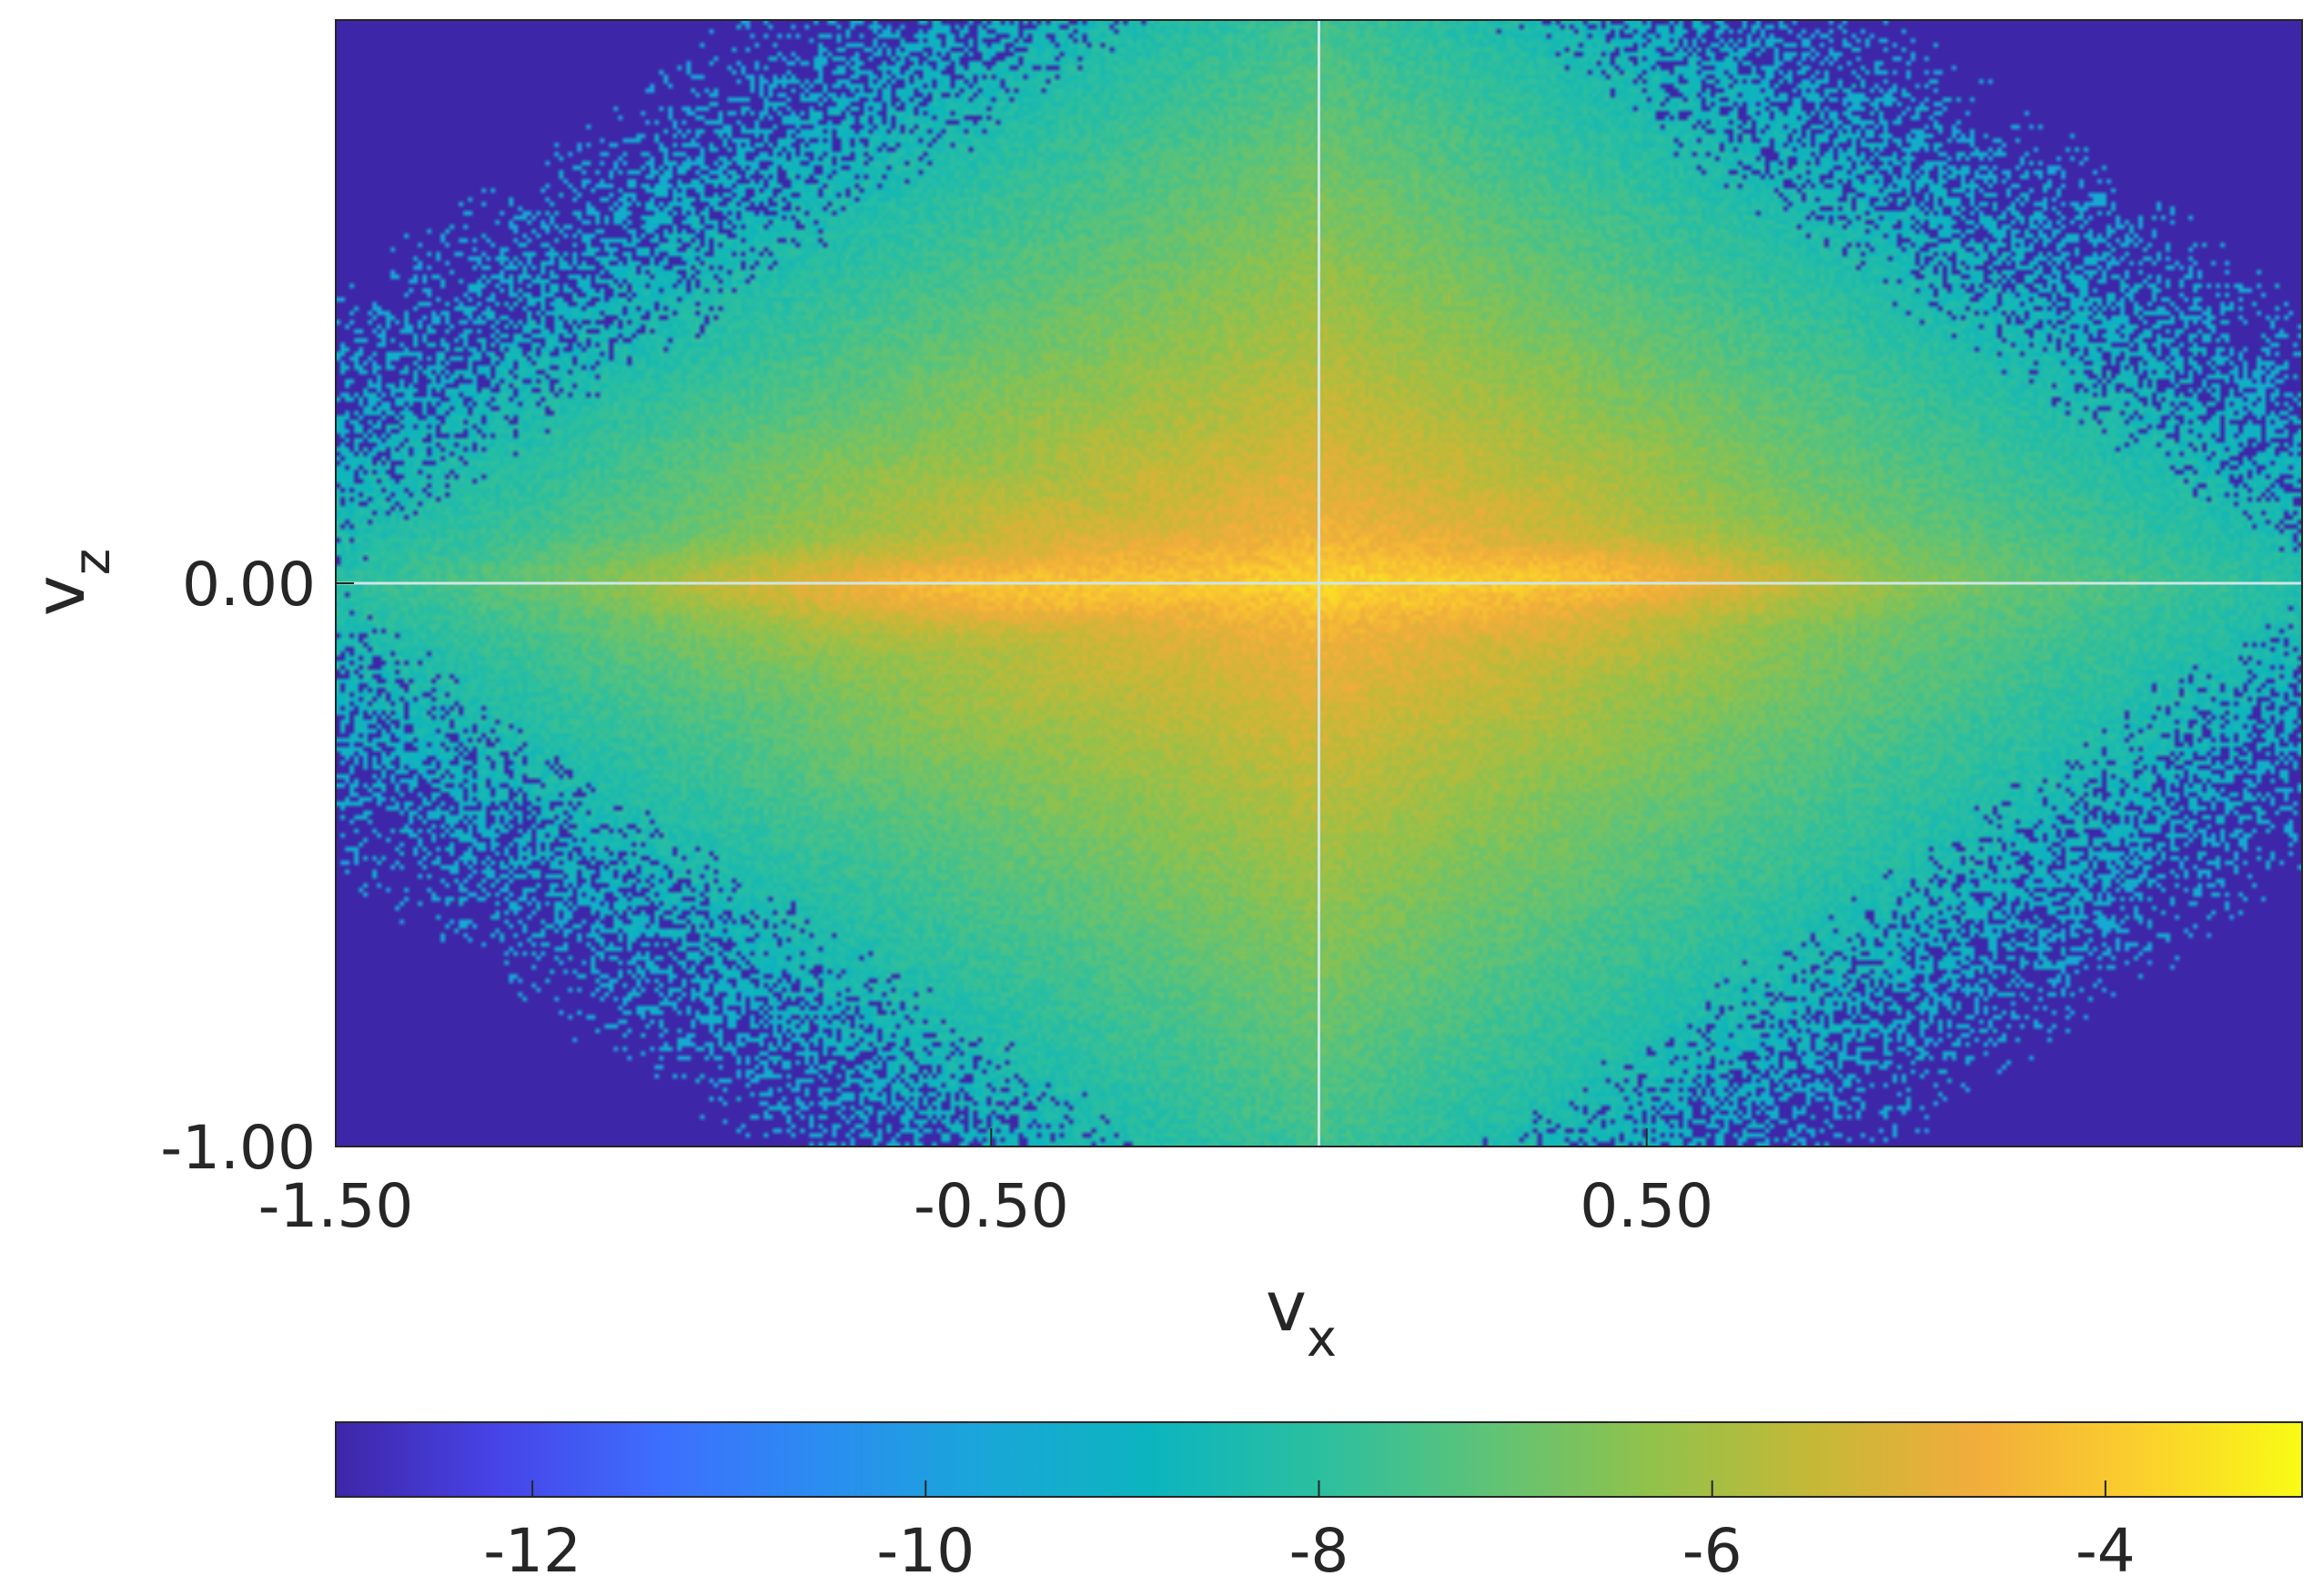 The height and width of the screenshot is (1596, 2323). What do you see at coordinates (1287, 1306) in the screenshot?
I see `x-axis-label-base: v` at bounding box center [1287, 1306].